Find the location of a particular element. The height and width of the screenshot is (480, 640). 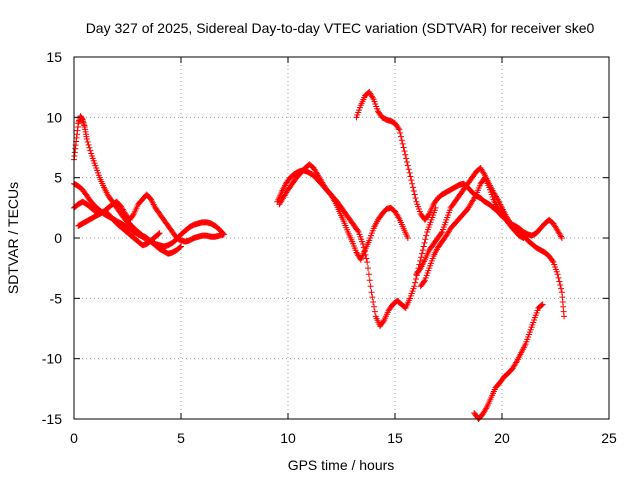

data-series-arc5 is located at coordinates (356, 248).